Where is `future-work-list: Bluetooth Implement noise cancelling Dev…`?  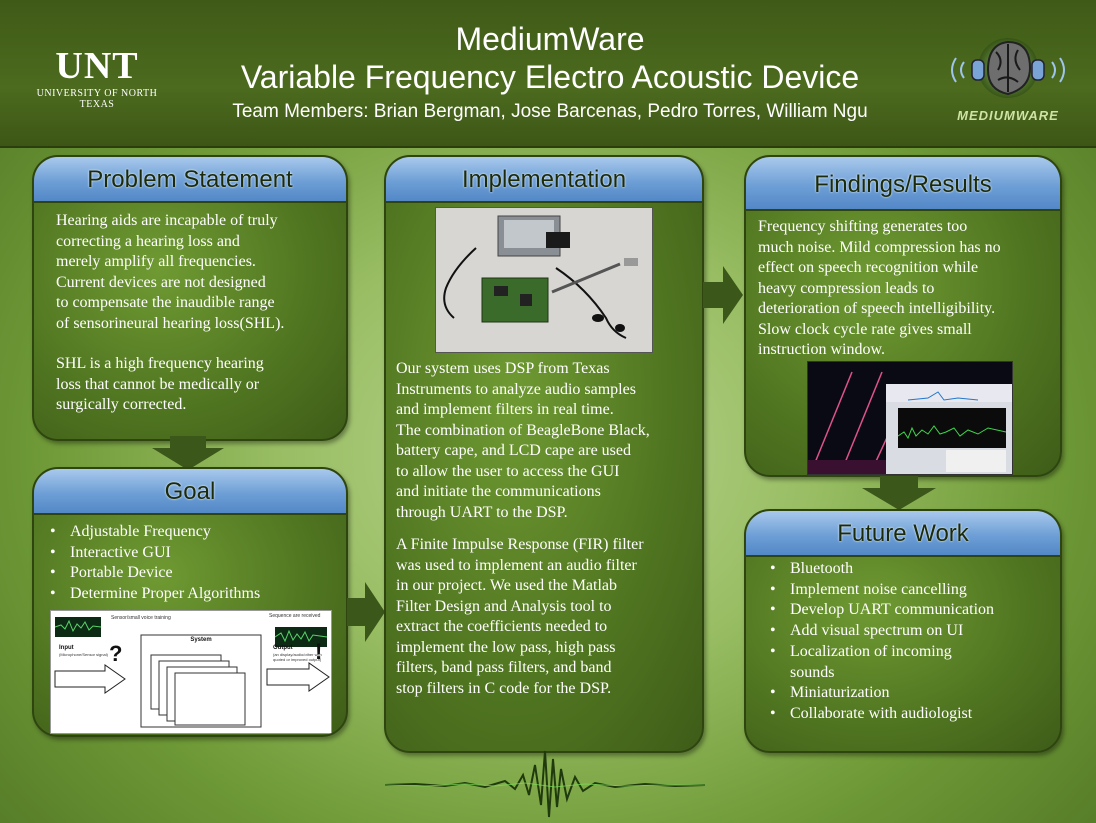 future-work-list: Bluetooth Implement noise cancelling Dev… is located at coordinates (911, 642).